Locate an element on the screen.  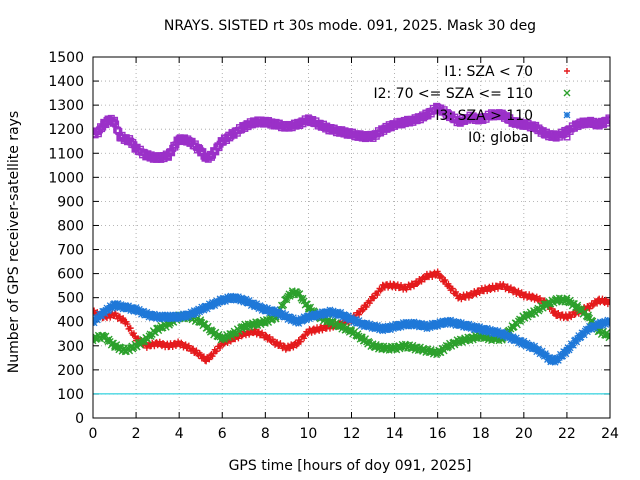
y-tick-label: 500 is located at coordinates (70, 299).